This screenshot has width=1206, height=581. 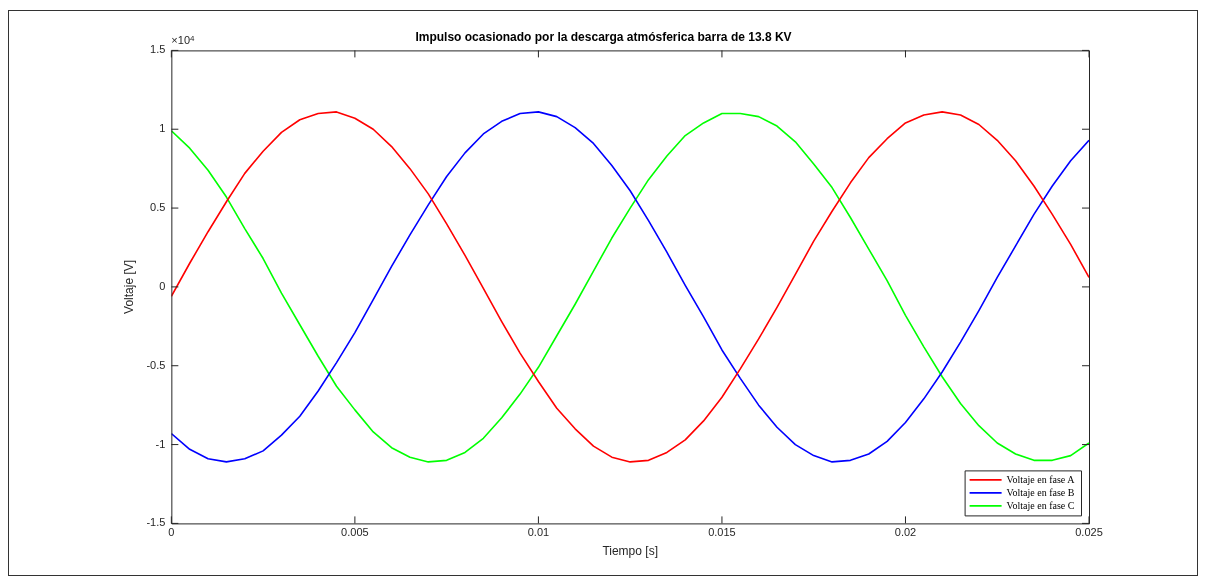 What do you see at coordinates (128, 286) in the screenshot?
I see `y-axis-title: Voltaje [V]` at bounding box center [128, 286].